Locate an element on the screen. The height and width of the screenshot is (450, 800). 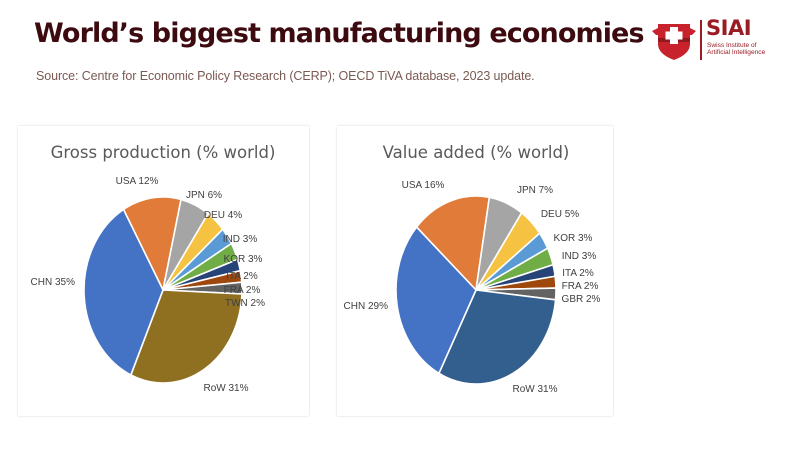
page-title: World’s biggest manufacturing economies is located at coordinates (339, 33).